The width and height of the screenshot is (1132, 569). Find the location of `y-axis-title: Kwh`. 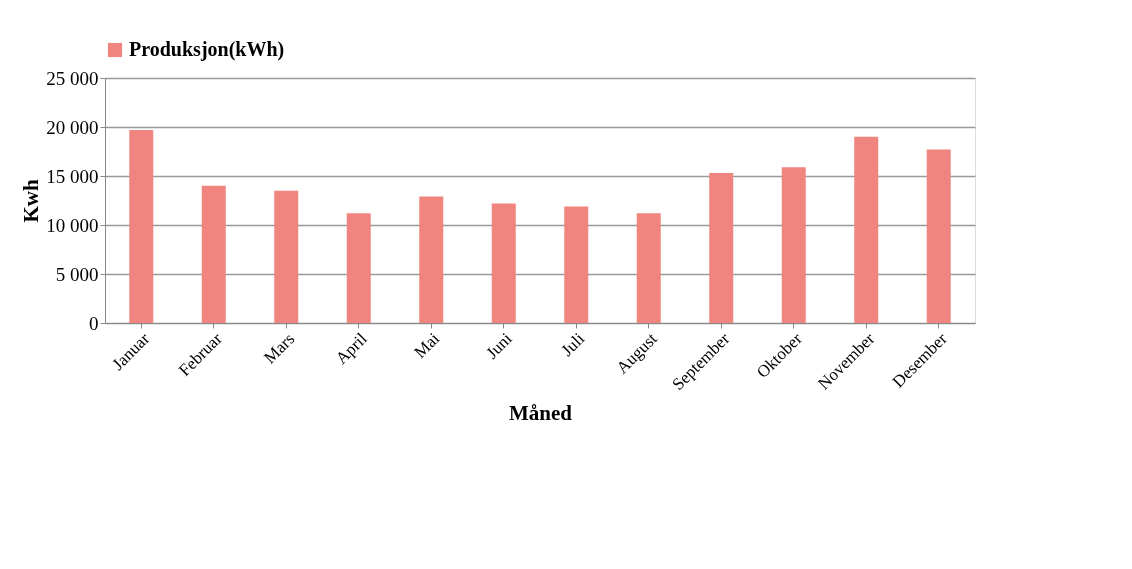

y-axis-title: Kwh is located at coordinates (31, 201).